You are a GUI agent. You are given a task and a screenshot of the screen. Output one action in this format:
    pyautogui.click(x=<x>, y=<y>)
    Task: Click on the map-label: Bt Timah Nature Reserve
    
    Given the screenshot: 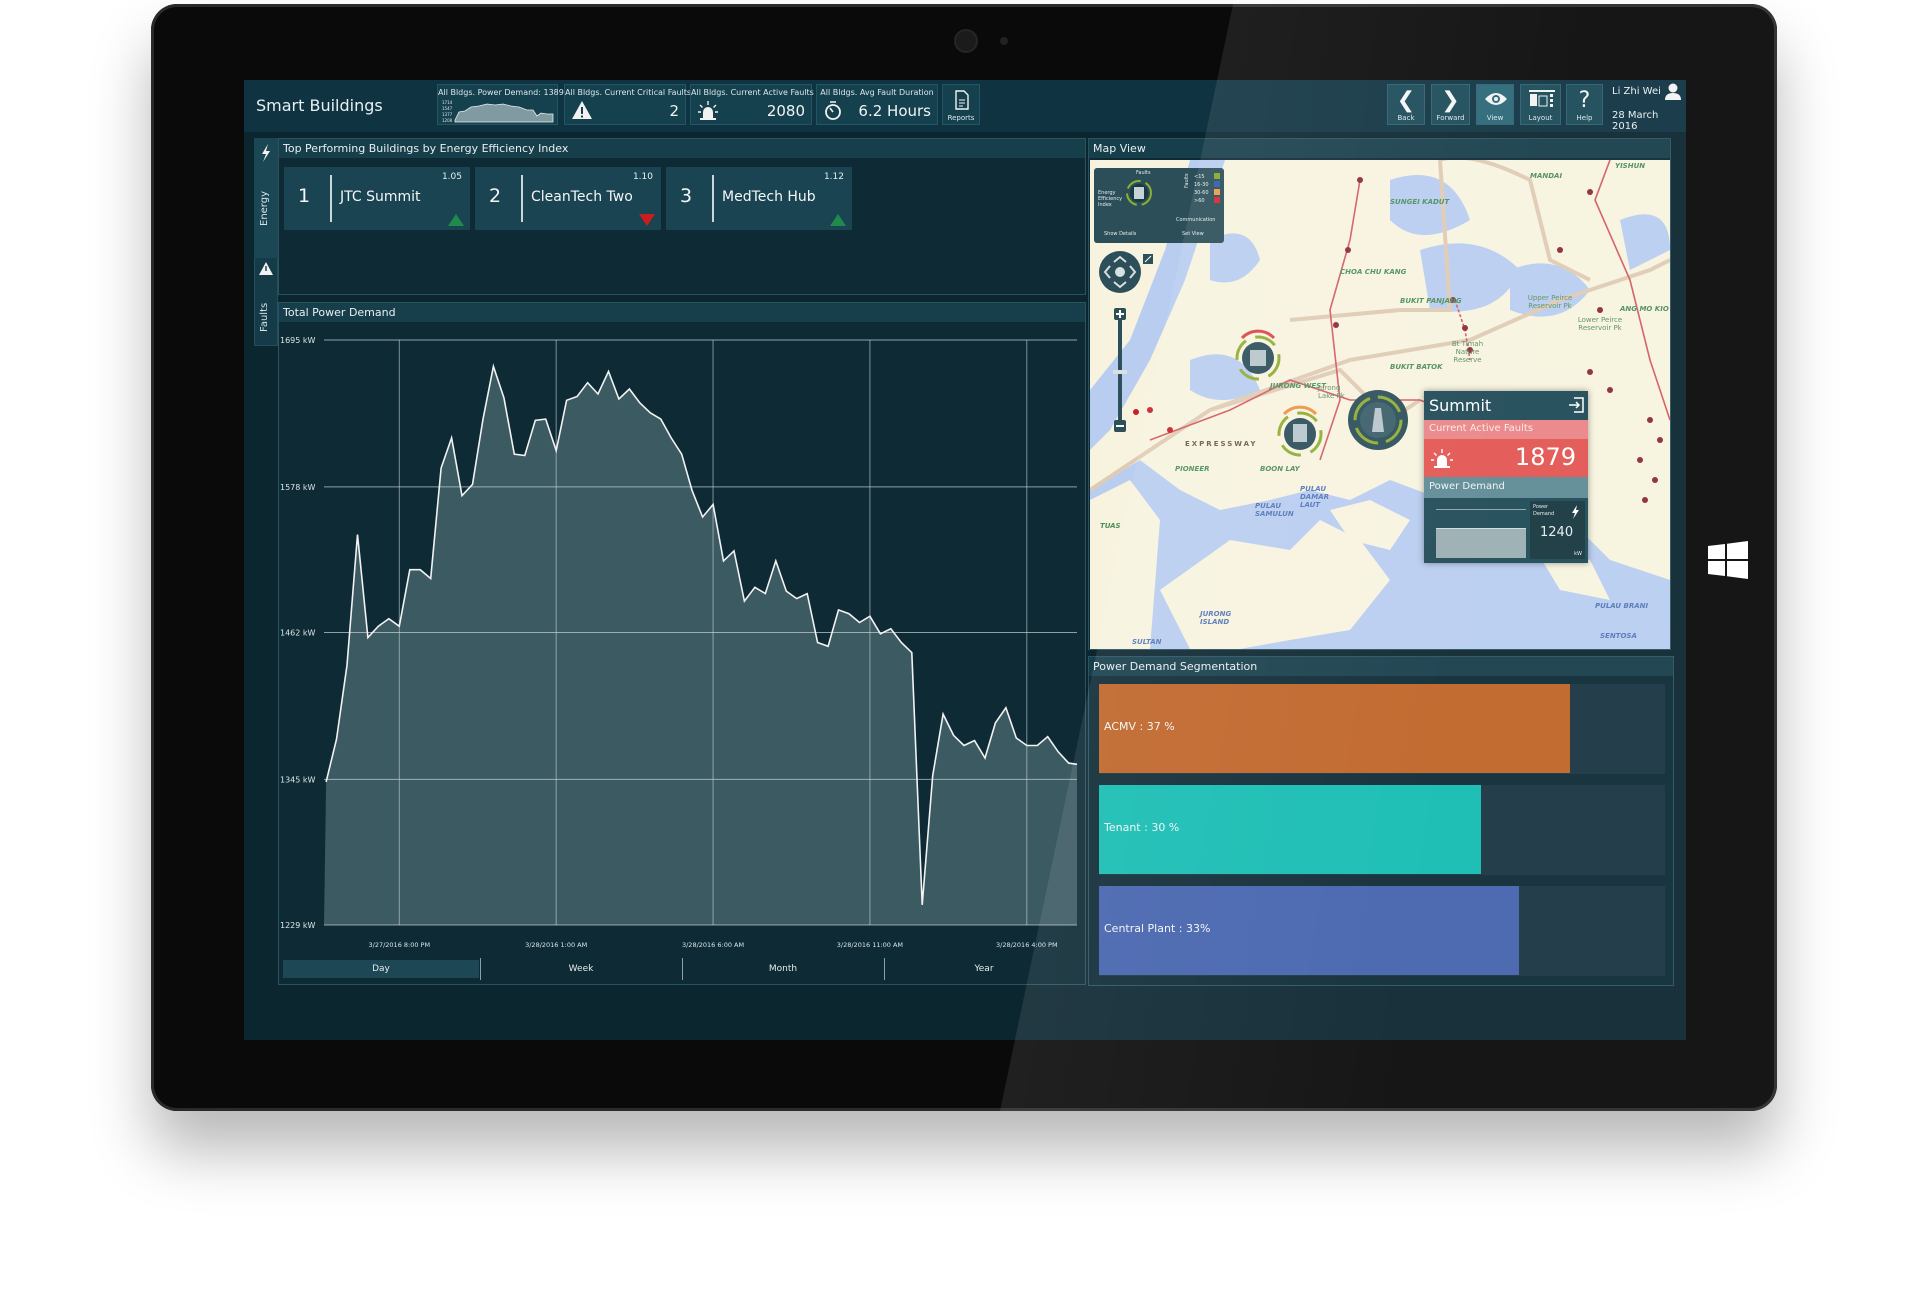 What is the action you would take?
    pyautogui.click(x=1467, y=352)
    